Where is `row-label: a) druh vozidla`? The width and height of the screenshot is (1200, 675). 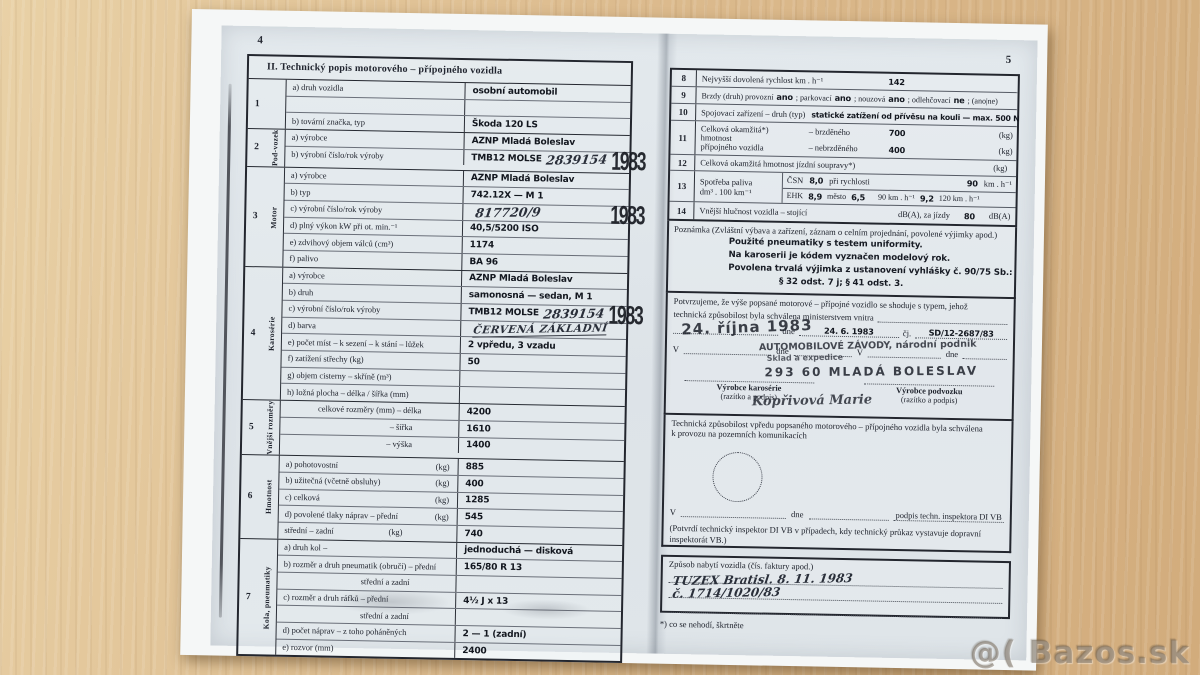
row-label: a) druh vozidla is located at coordinates (318, 88).